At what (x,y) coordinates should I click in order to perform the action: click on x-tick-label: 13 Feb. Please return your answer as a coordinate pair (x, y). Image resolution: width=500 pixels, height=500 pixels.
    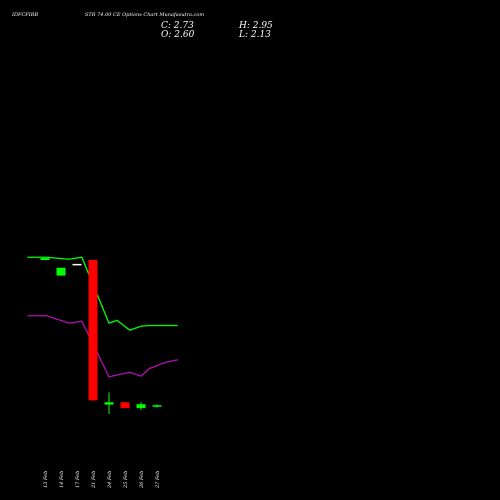
    Looking at the image, I should click on (46, 479).